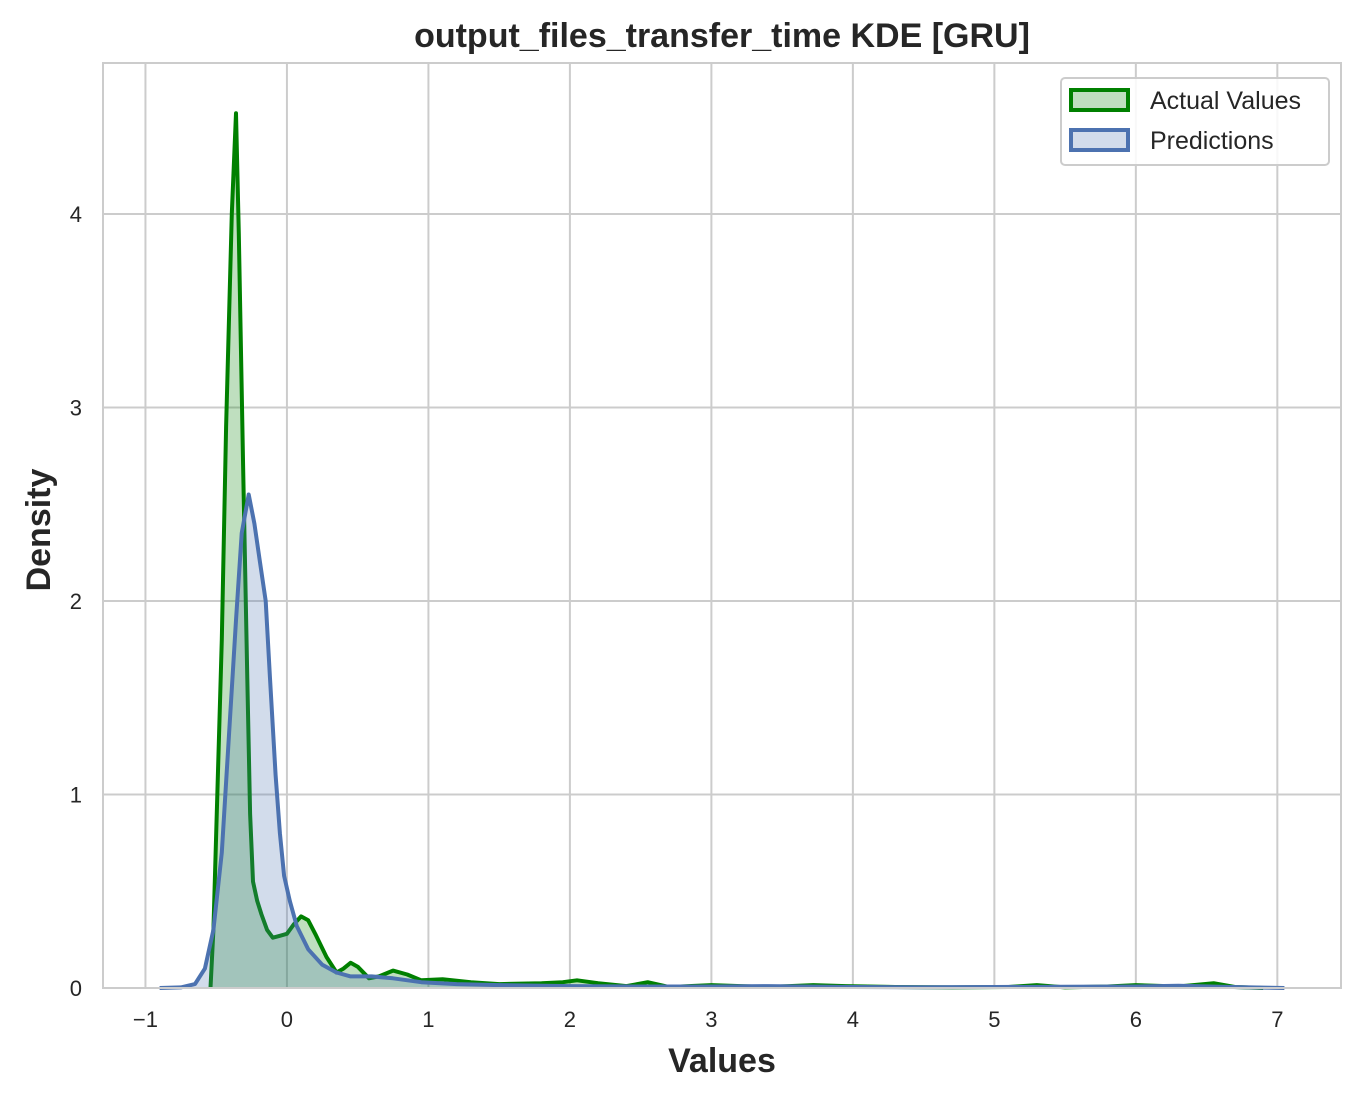 This screenshot has width=1362, height=1101. I want to click on legend-label-actual-values: Actual Values, so click(1225, 101).